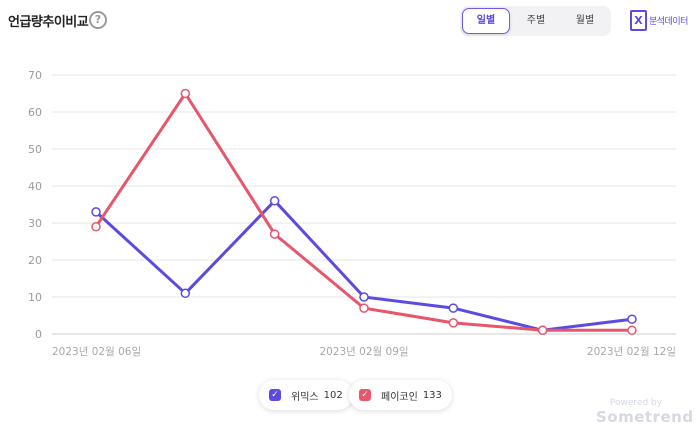 The height and width of the screenshot is (443, 700). What do you see at coordinates (668, 22) in the screenshot?
I see `export-data-label: 분석데이터` at bounding box center [668, 22].